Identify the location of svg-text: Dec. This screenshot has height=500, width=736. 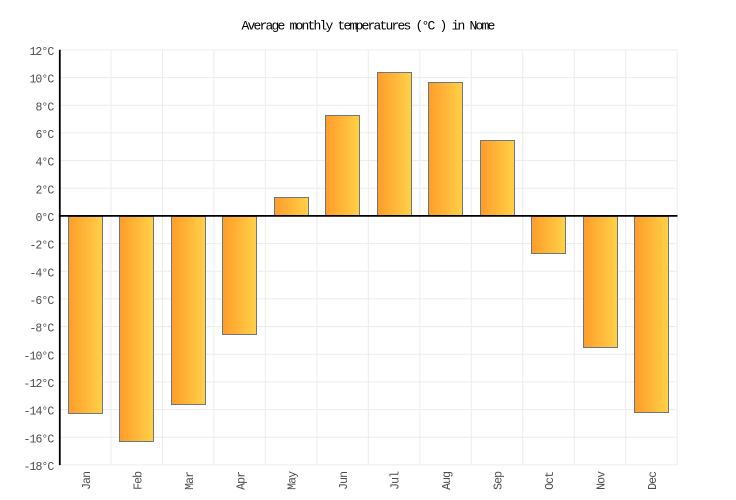
(653, 480).